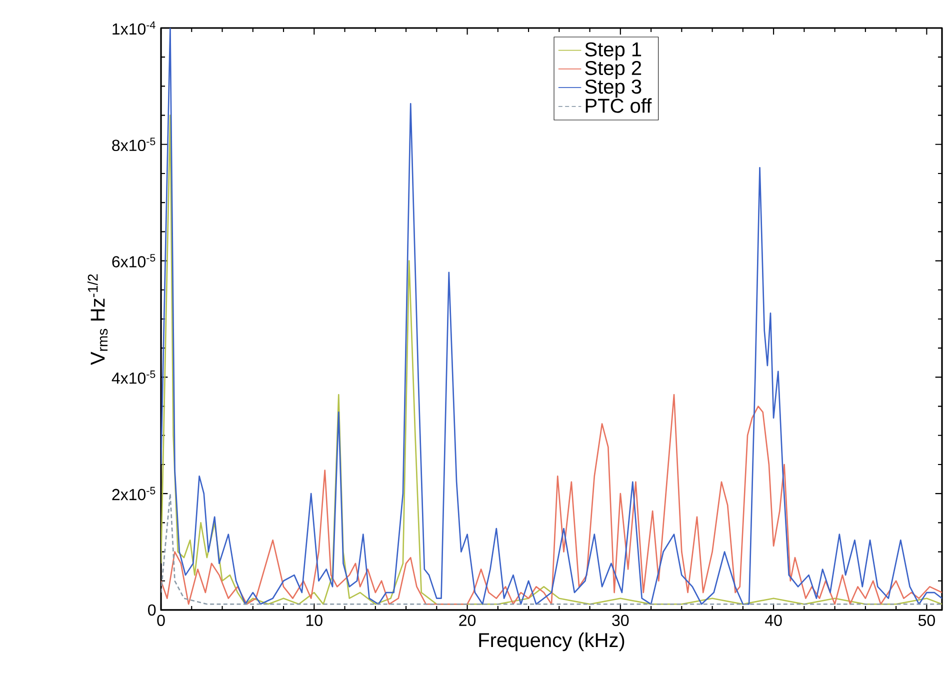 The width and height of the screenshot is (946, 695). Describe the element at coordinates (134, 377) in the screenshot. I see `y-tick-label: 4x10$^{-5}$` at that location.